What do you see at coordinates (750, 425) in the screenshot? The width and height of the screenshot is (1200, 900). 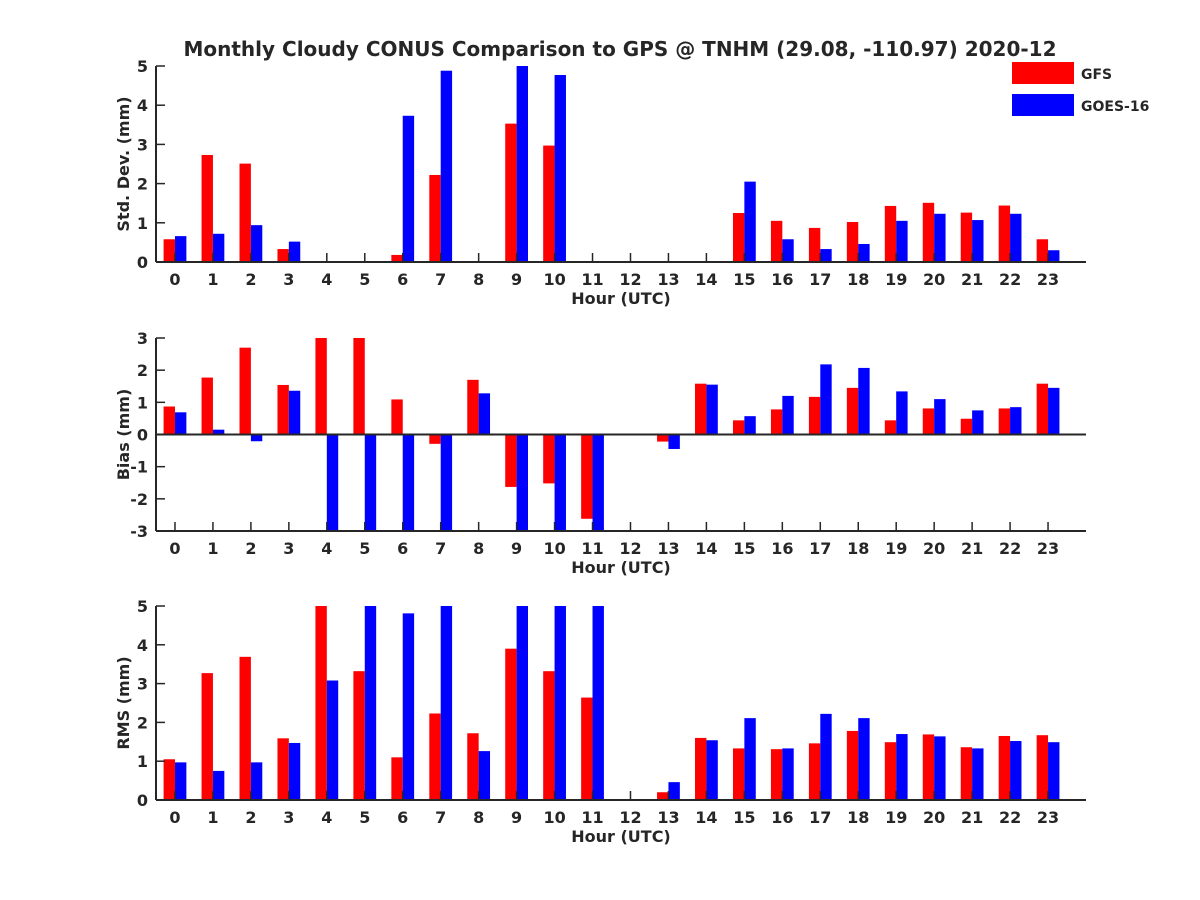 I see `bias-bar-goes16-h15` at bounding box center [750, 425].